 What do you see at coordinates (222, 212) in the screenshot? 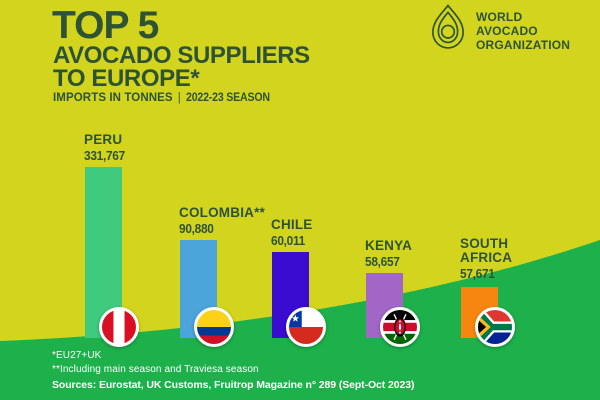
I see `country-name: COLOMBIA**` at bounding box center [222, 212].